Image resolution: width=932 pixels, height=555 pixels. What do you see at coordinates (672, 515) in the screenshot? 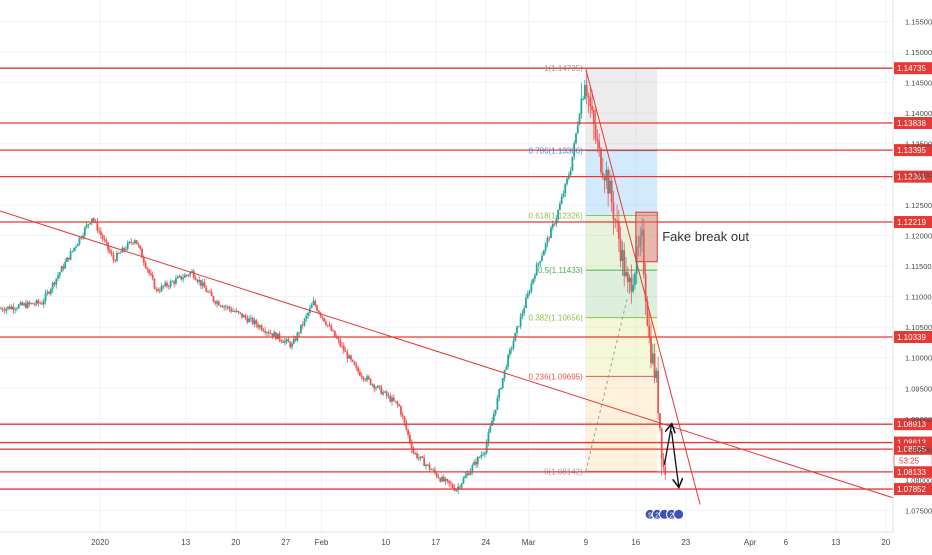
I see `event-marker-label: 2` at bounding box center [672, 515].